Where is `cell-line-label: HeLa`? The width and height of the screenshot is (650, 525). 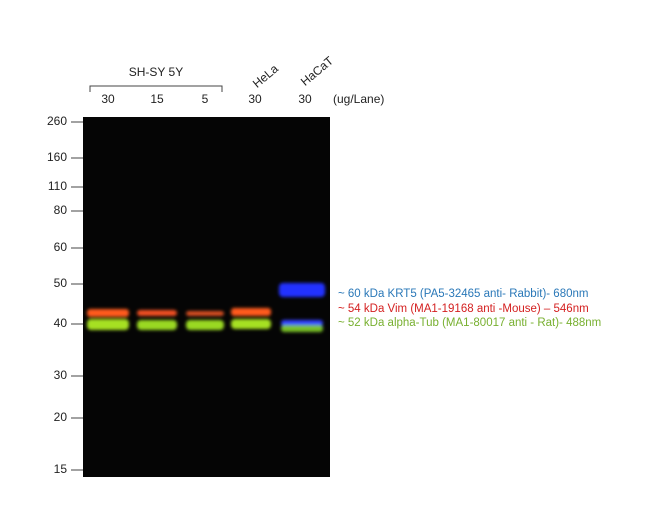
cell-line-label: HeLa is located at coordinates (265, 75).